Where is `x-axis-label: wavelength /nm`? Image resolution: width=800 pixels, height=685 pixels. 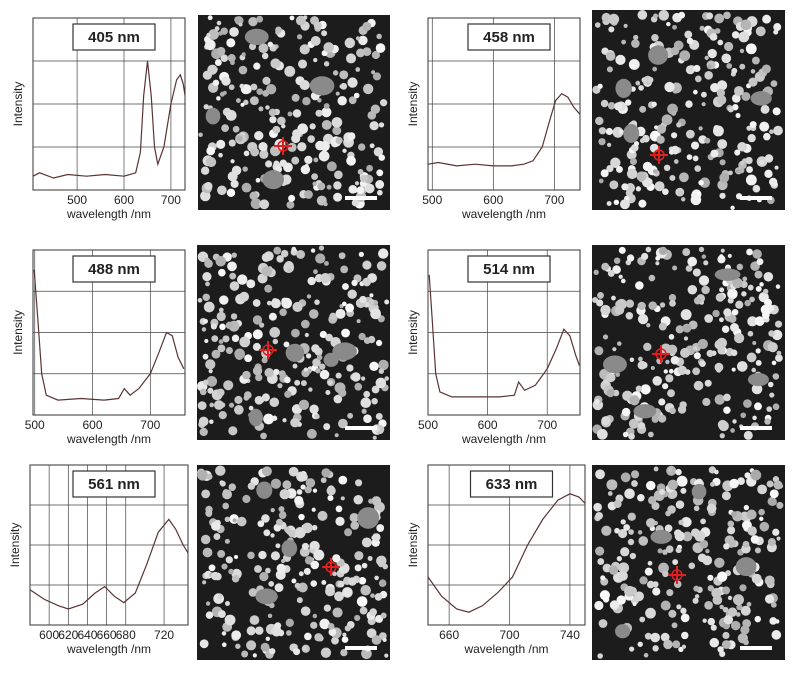
x-axis-label: wavelength /nm is located at coordinates (505, 649).